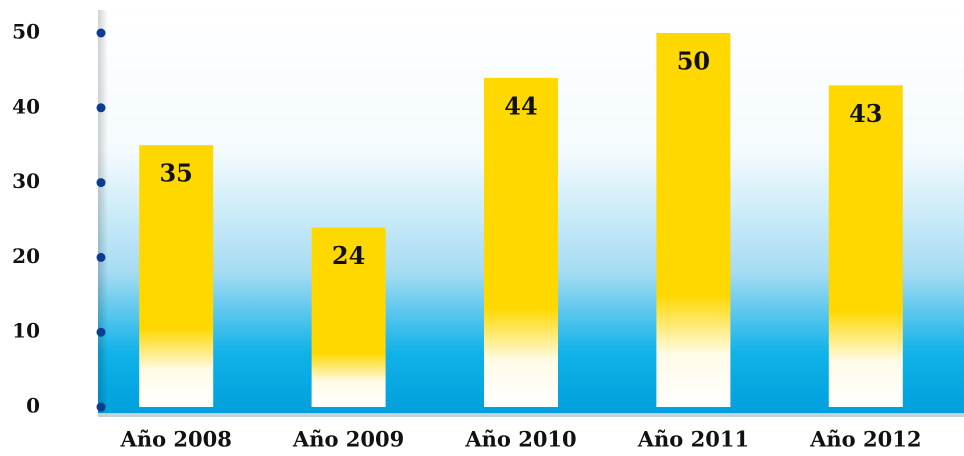 Image resolution: width=964 pixels, height=456 pixels. What do you see at coordinates (865, 113) in the screenshot?
I see `value-label: 43` at bounding box center [865, 113].